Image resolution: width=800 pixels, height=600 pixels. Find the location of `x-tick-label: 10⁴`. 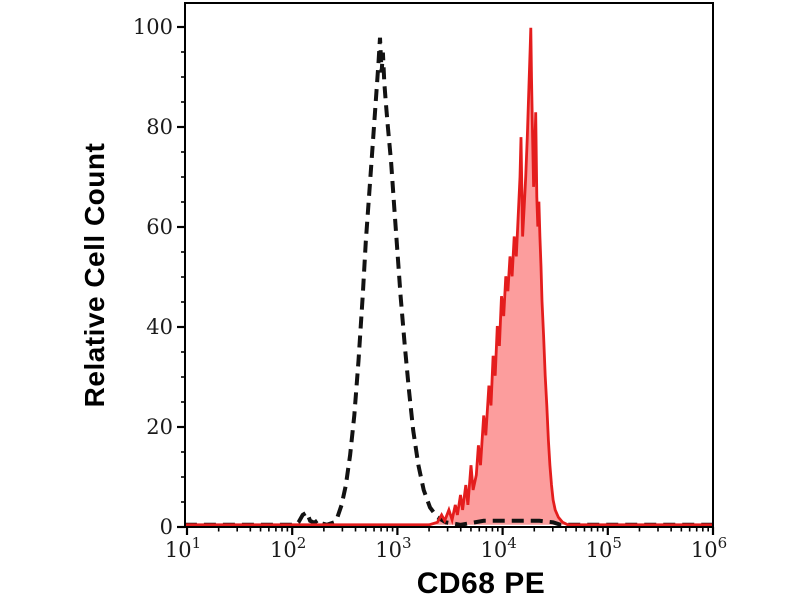

x-tick-label: 10⁴ is located at coordinates (498, 548).